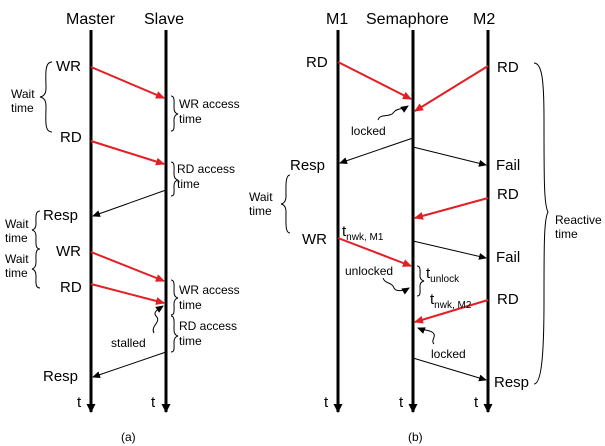  I want to click on wr-access-brace, so click(174, 113).